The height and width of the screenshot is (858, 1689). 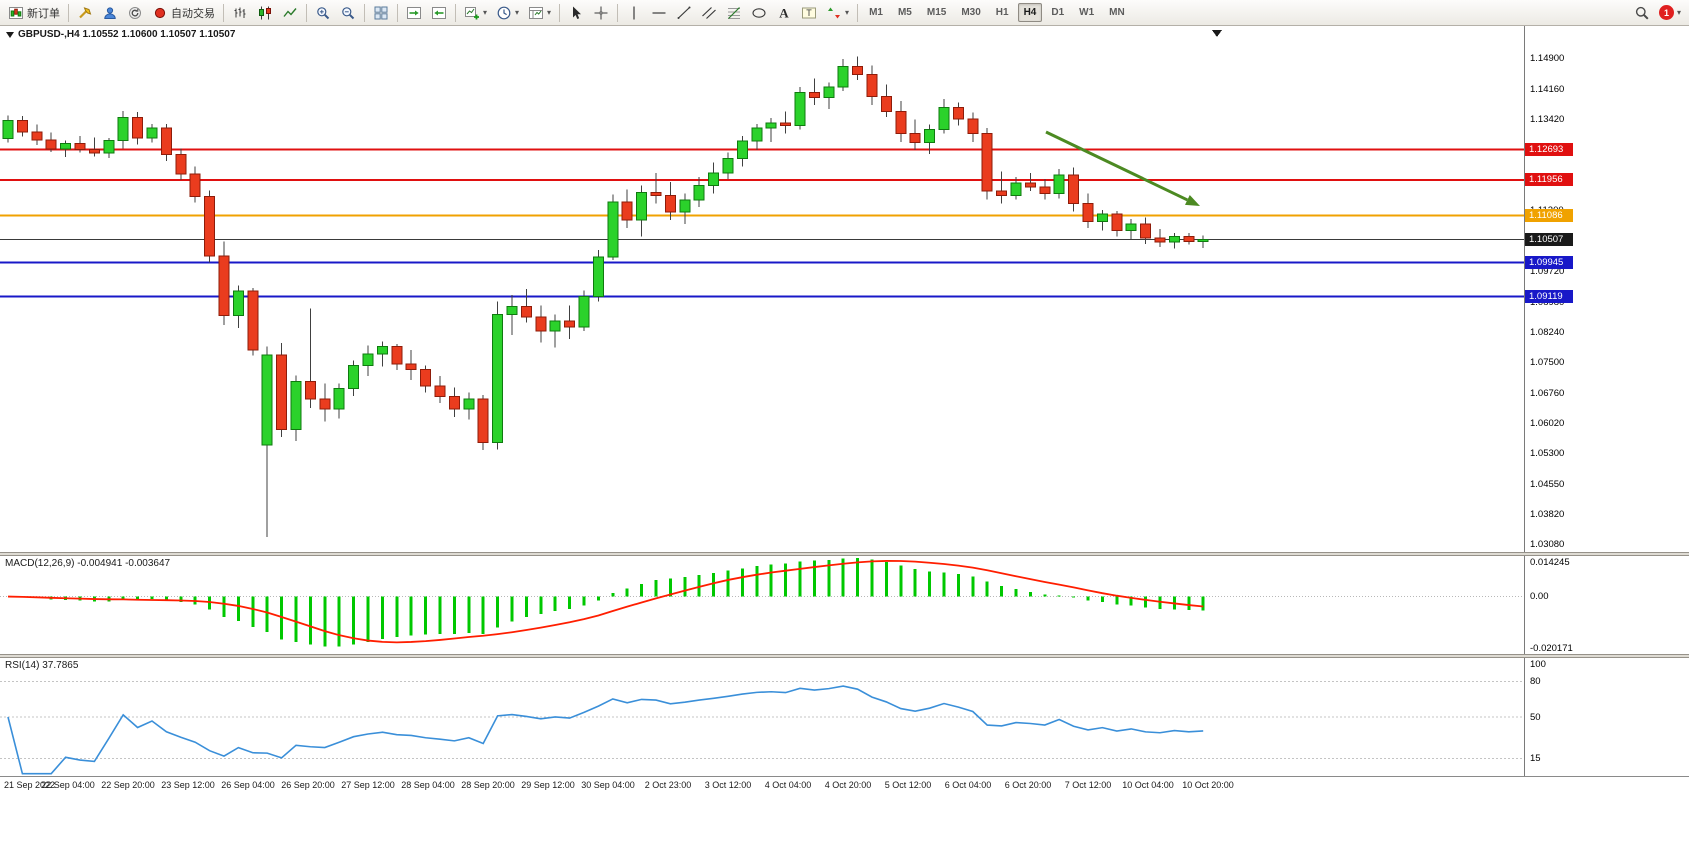 What do you see at coordinates (684, 13) in the screenshot?
I see `trendline-button` at bounding box center [684, 13].